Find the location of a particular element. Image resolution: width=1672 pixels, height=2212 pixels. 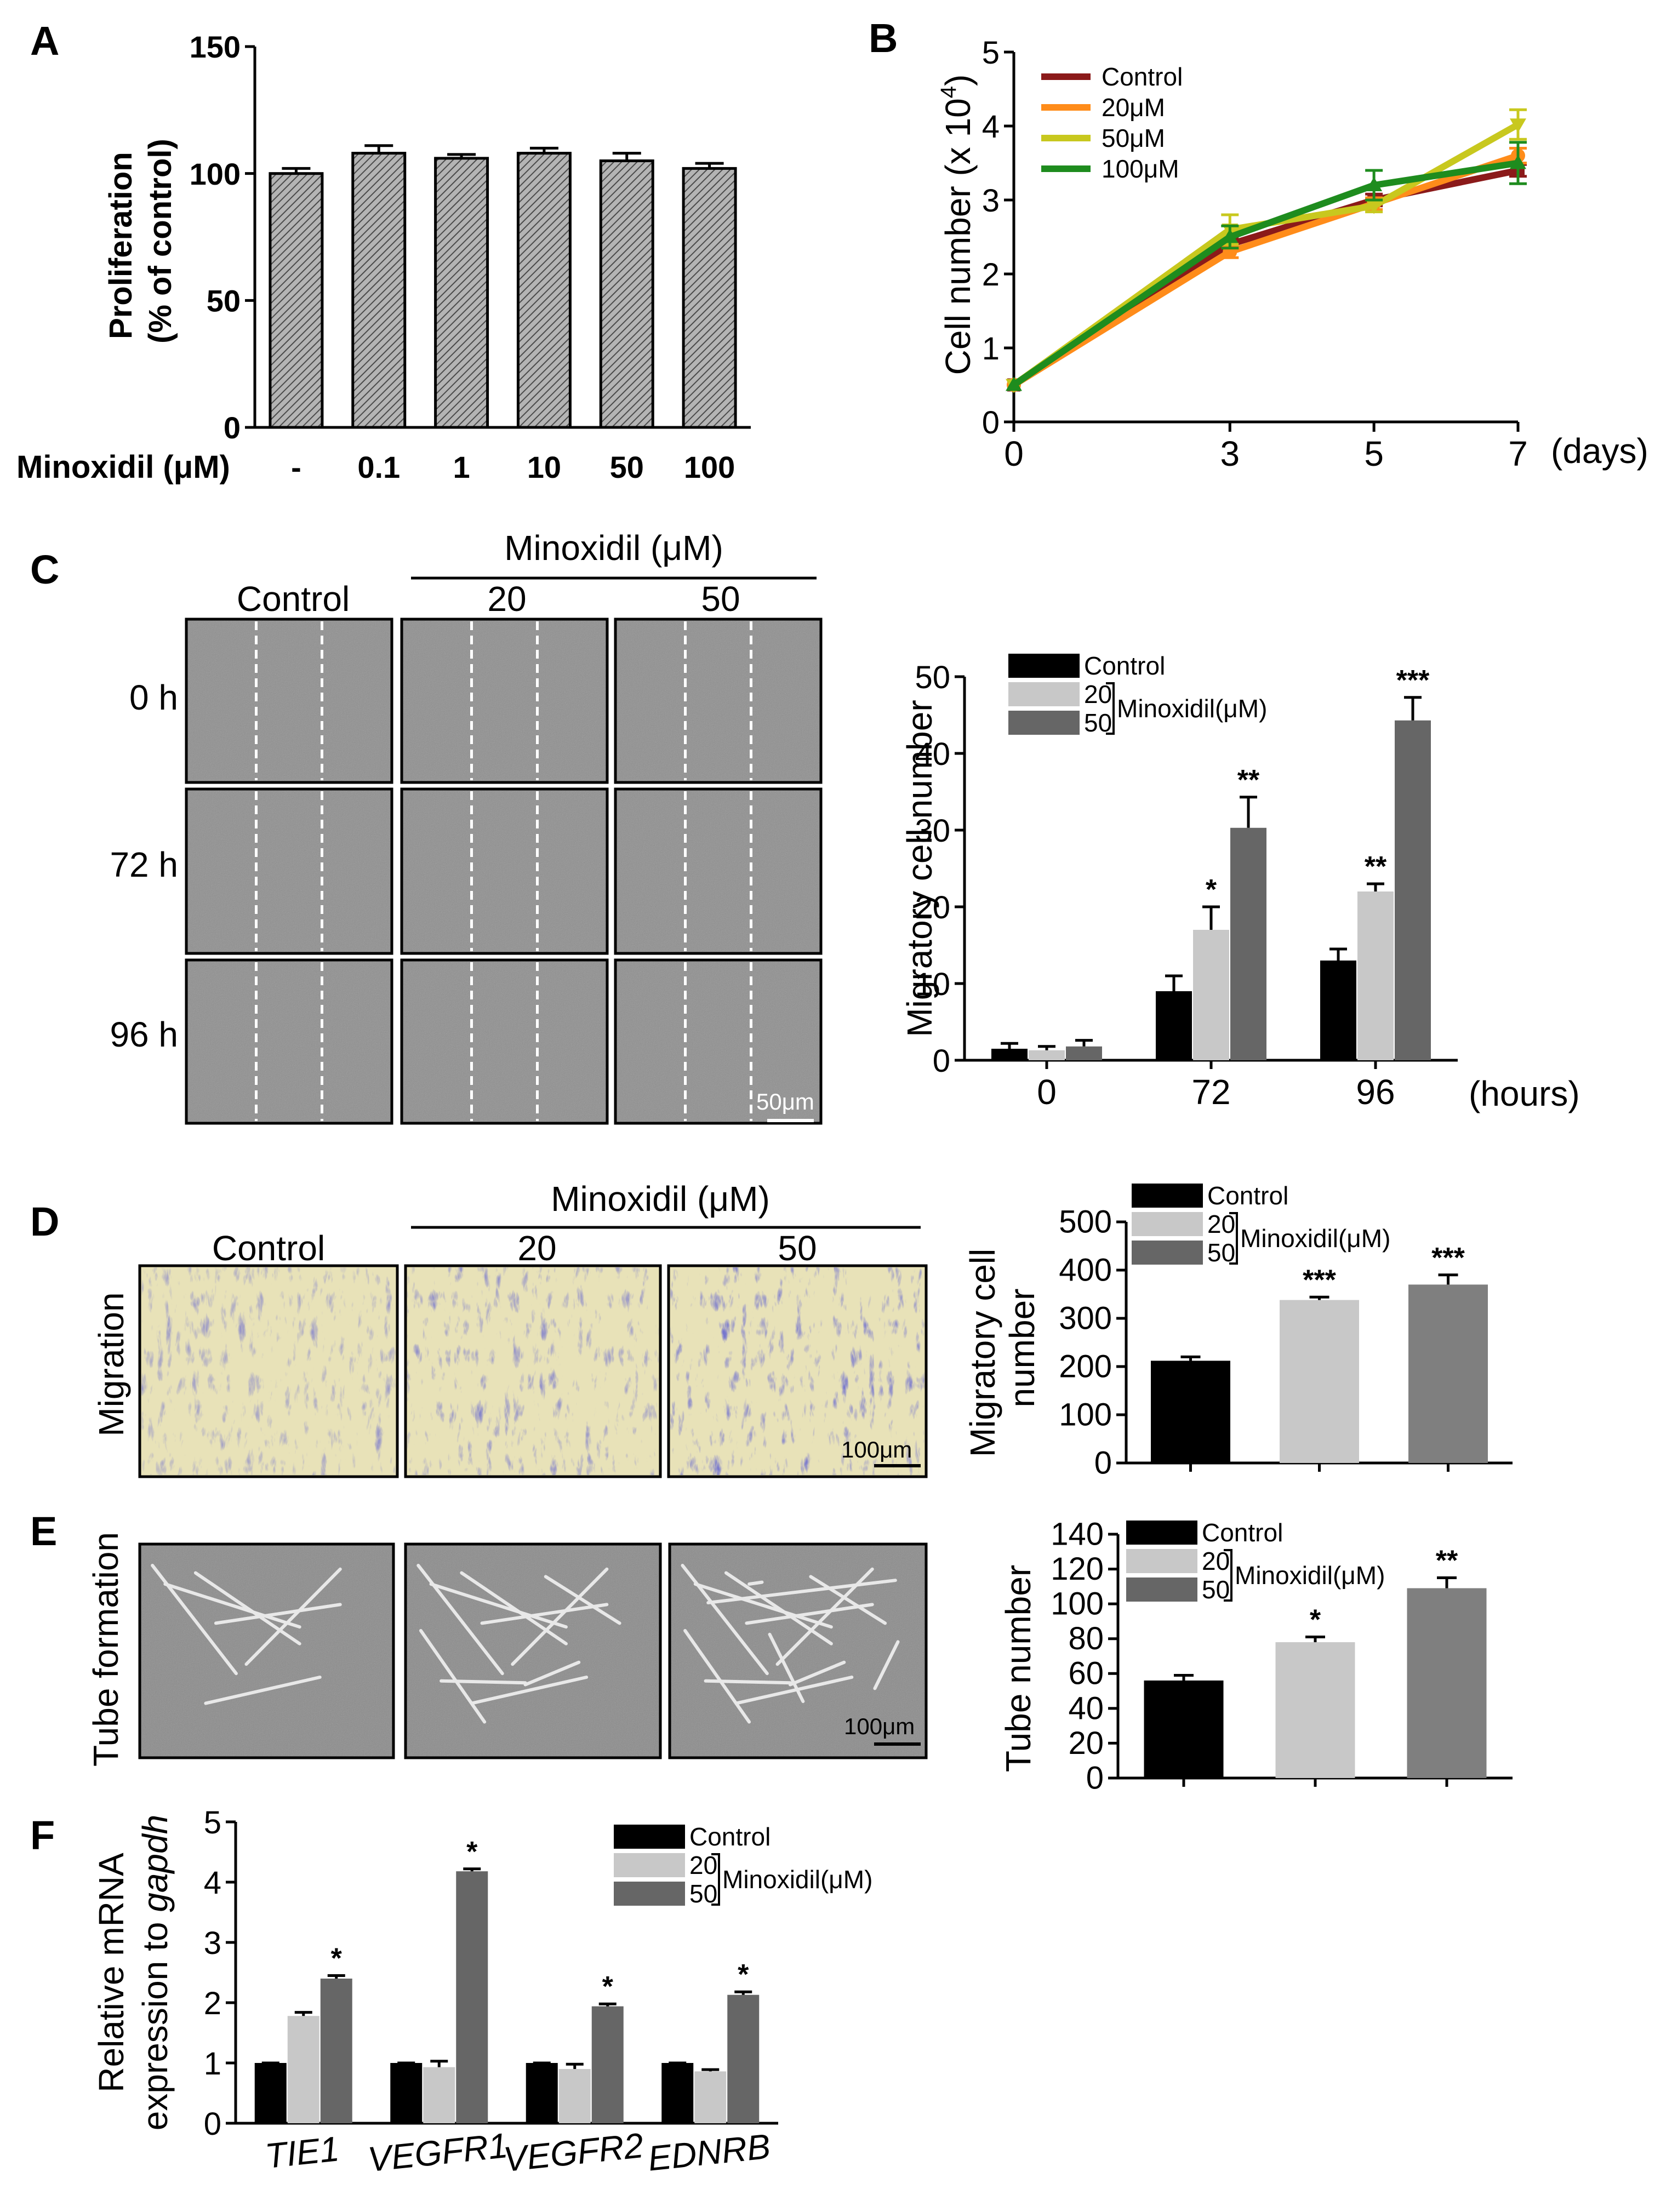

d-bar is located at coordinates (1190, 1412).